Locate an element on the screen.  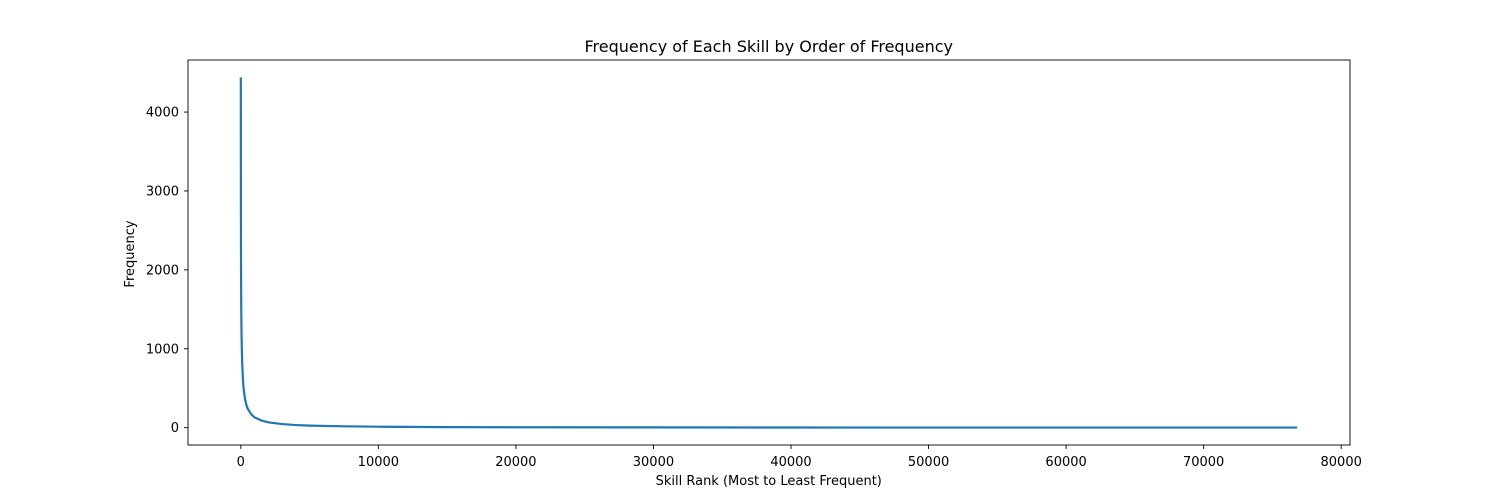
y-tick-label: 3000 is located at coordinates (162, 191).